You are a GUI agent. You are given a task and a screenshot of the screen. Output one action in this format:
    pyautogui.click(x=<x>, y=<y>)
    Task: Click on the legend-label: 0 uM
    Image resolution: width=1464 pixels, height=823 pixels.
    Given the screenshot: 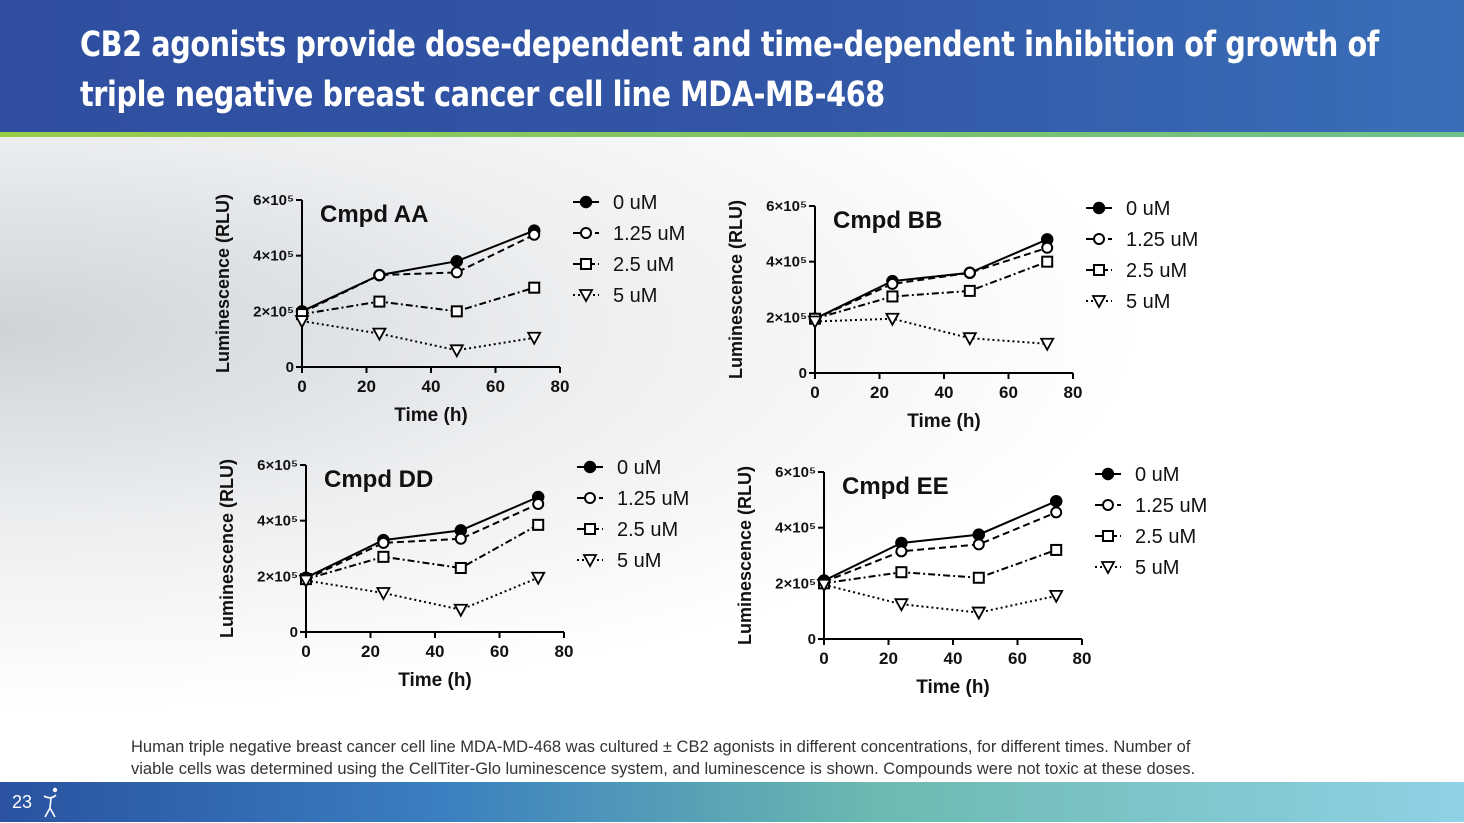 What is the action you would take?
    pyautogui.click(x=639, y=468)
    